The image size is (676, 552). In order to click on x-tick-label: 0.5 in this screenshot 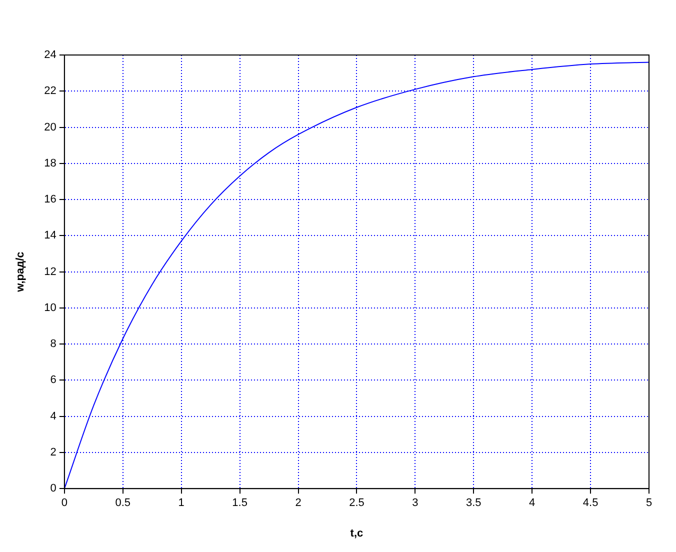, I will do `click(123, 503)`.